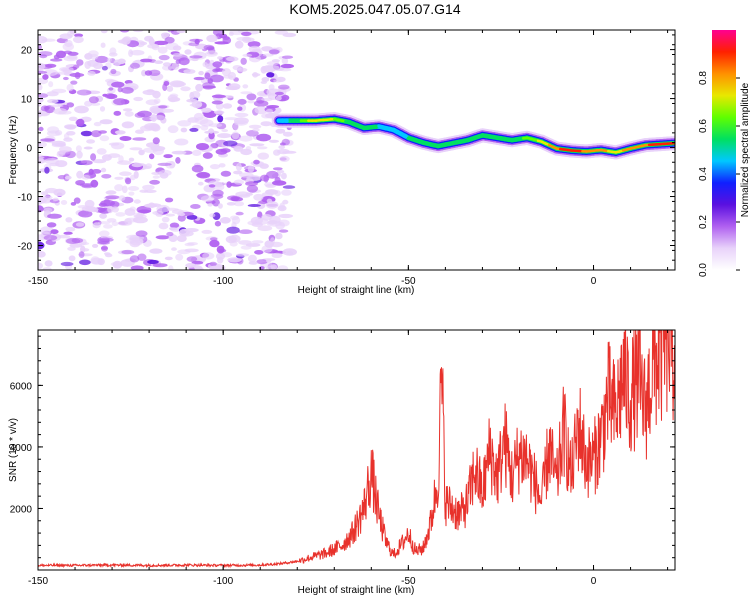 The width and height of the screenshot is (750, 600). I want to click on spectrogram-y-axis-label: Frequency (Hz), so click(13, 150).